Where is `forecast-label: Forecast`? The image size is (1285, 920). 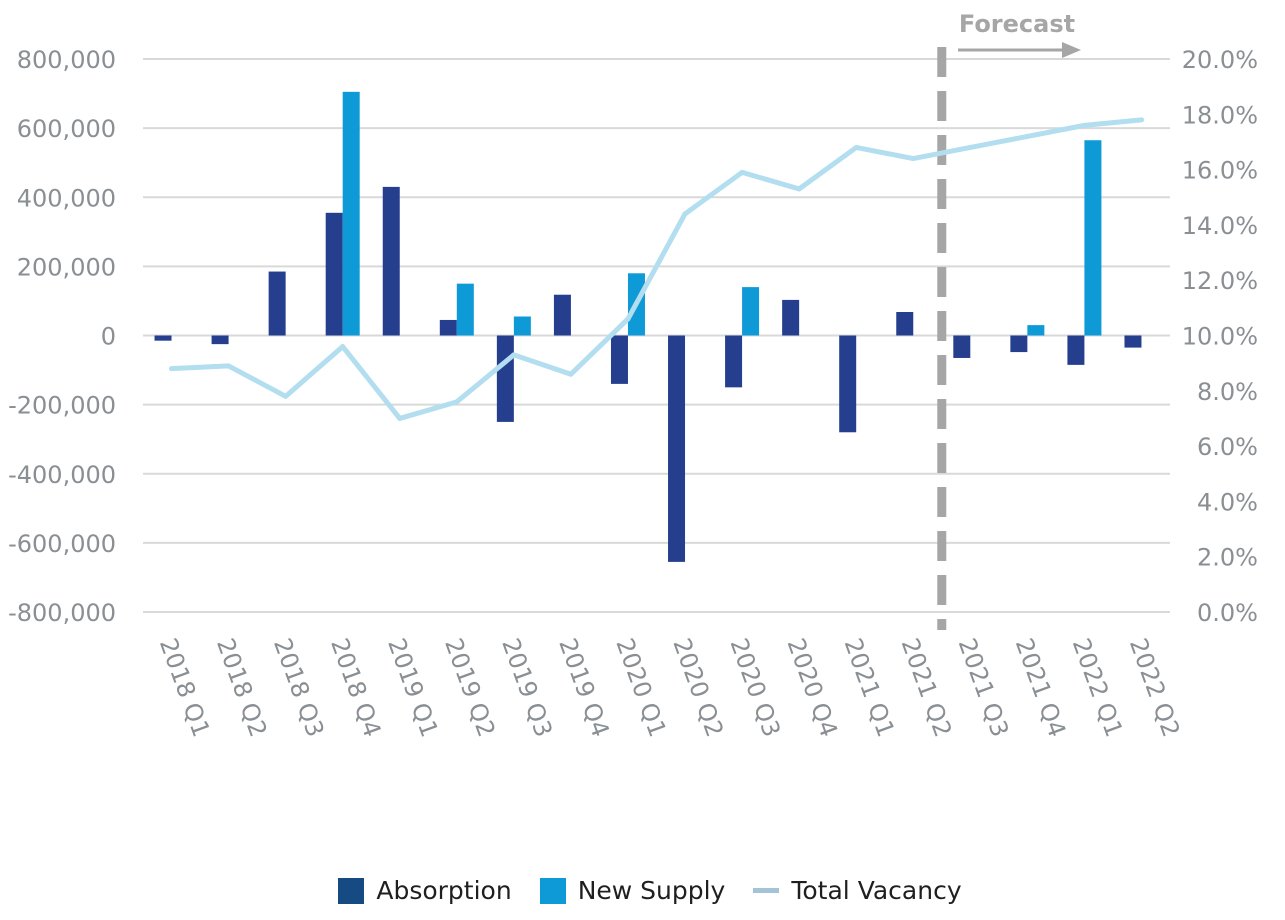
forecast-label: Forecast is located at coordinates (1017, 24).